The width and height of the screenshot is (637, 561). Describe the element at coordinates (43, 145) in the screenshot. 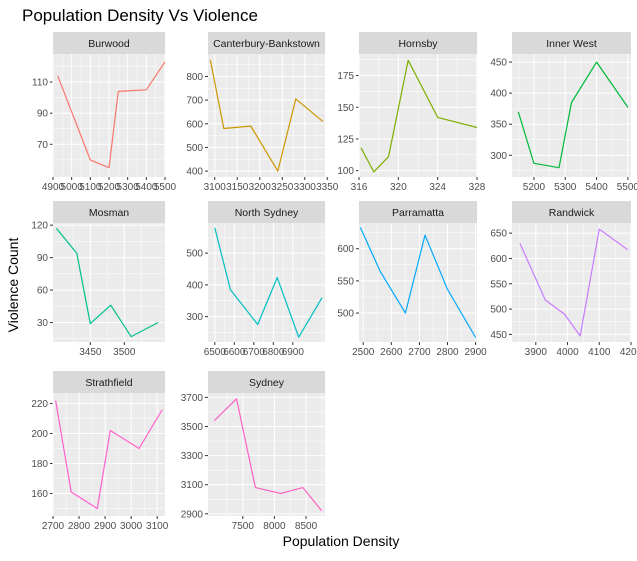

I see `y-tick-label: 70` at that location.